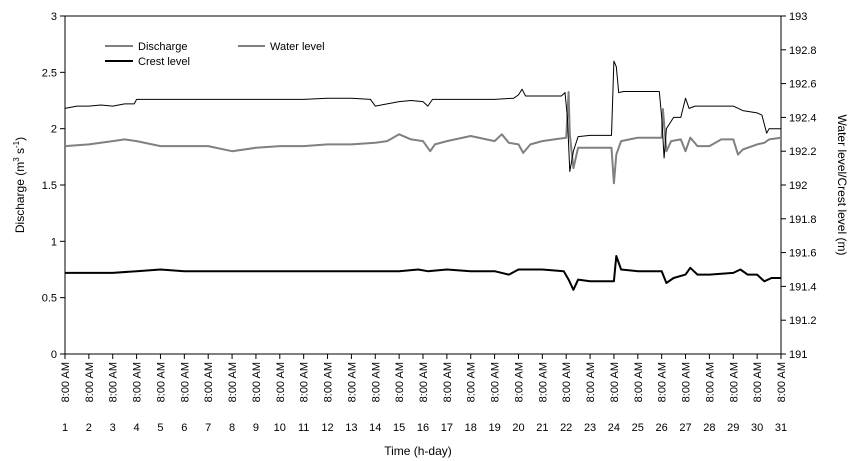  What do you see at coordinates (184, 428) in the screenshot?
I see `x-tick-day-label: 6` at bounding box center [184, 428].